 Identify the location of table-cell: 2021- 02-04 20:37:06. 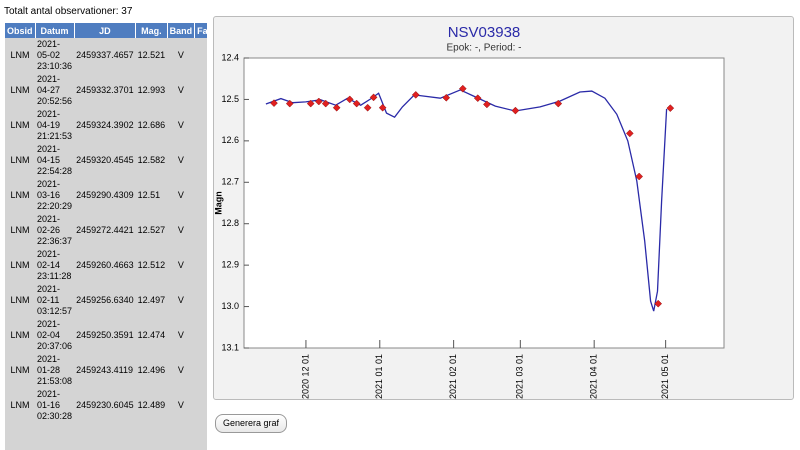
(54, 335).